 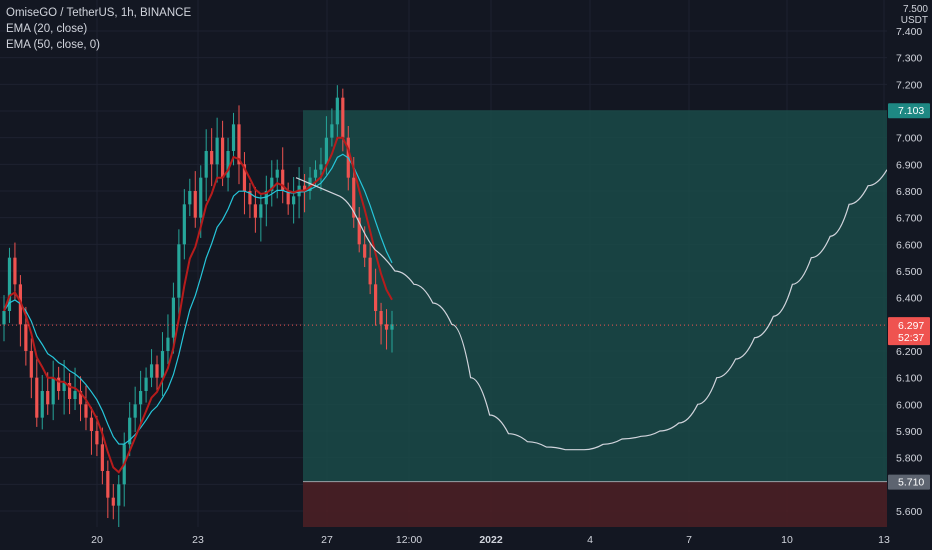 I want to click on countdown-label: 52:37, so click(x=911, y=338).